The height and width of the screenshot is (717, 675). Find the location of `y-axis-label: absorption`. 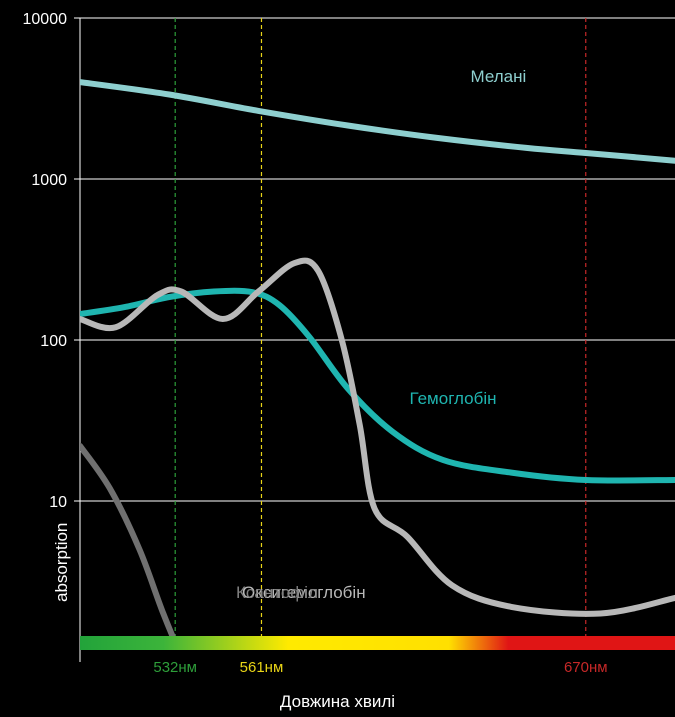

y-axis-label: absorption is located at coordinates (61, 562).